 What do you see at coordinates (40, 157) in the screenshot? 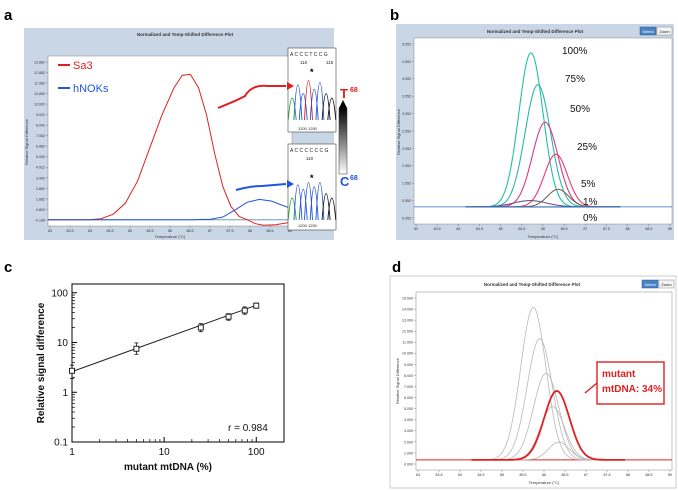
I see `panel-a-ytick-label: 5.002` at bounding box center [40, 157].